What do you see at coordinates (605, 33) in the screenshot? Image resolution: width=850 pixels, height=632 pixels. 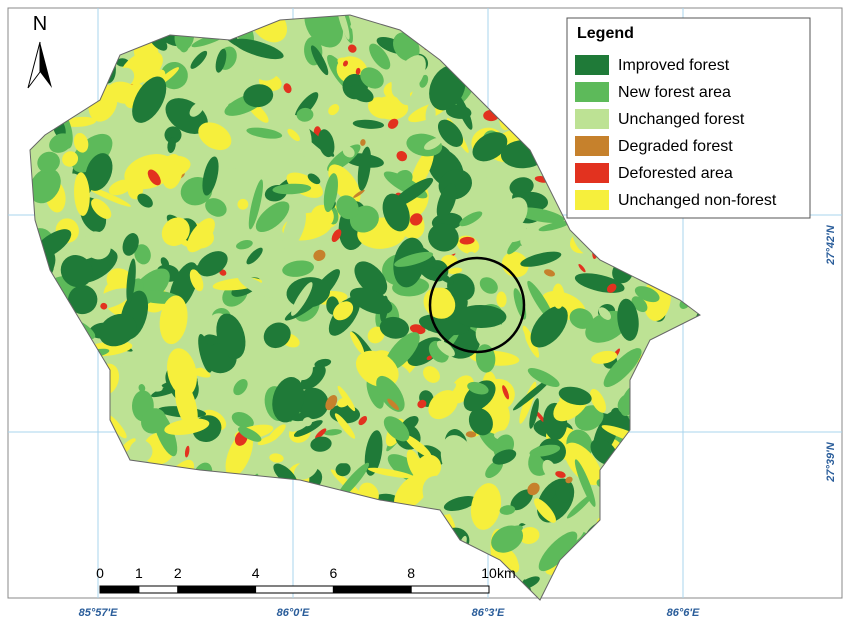 I see `legend-title: Legend` at bounding box center [605, 33].